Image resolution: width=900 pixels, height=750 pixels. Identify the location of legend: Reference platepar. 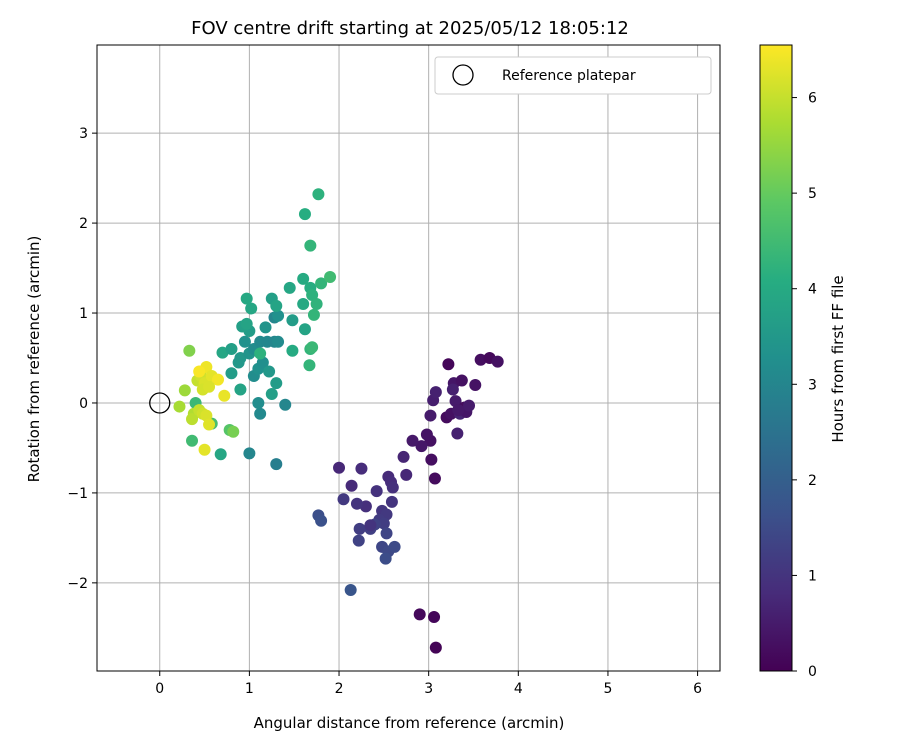
(573, 75).